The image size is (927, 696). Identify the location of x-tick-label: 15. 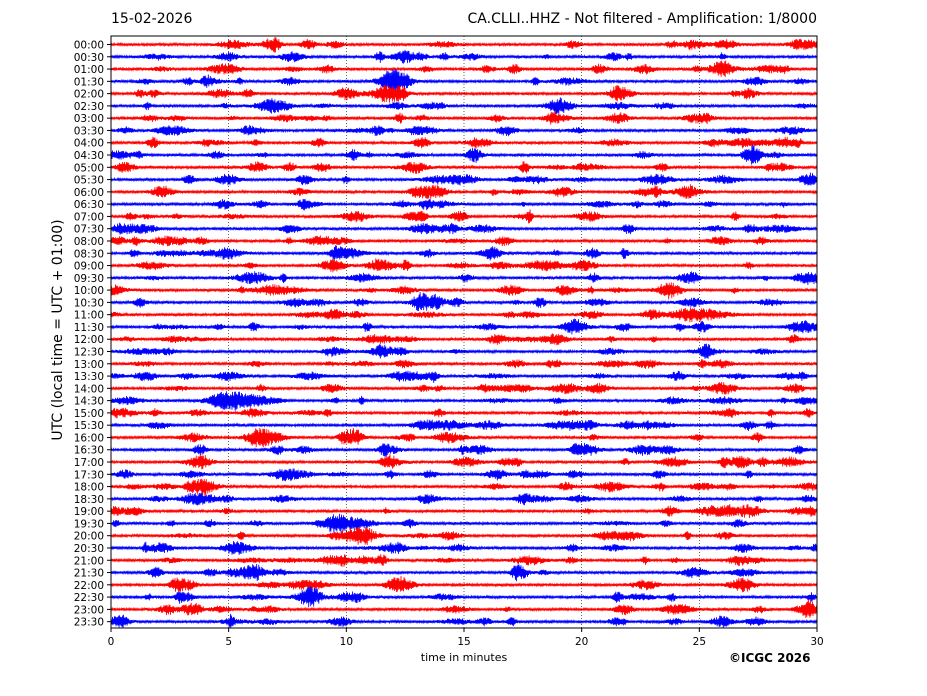
(463, 642).